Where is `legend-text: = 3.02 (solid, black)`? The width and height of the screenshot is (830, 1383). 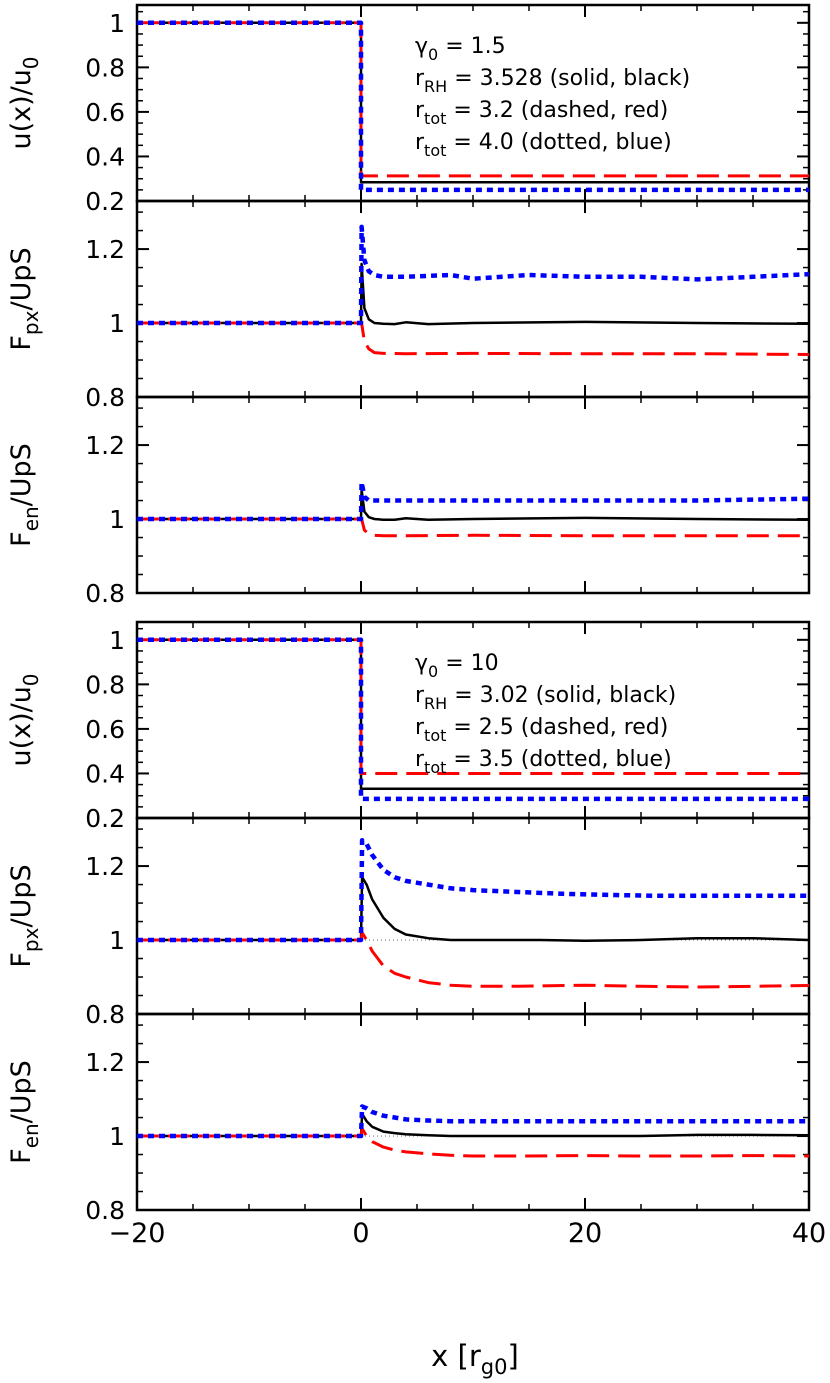
legend-text: = 3.02 (solid, black) is located at coordinates (561, 695).